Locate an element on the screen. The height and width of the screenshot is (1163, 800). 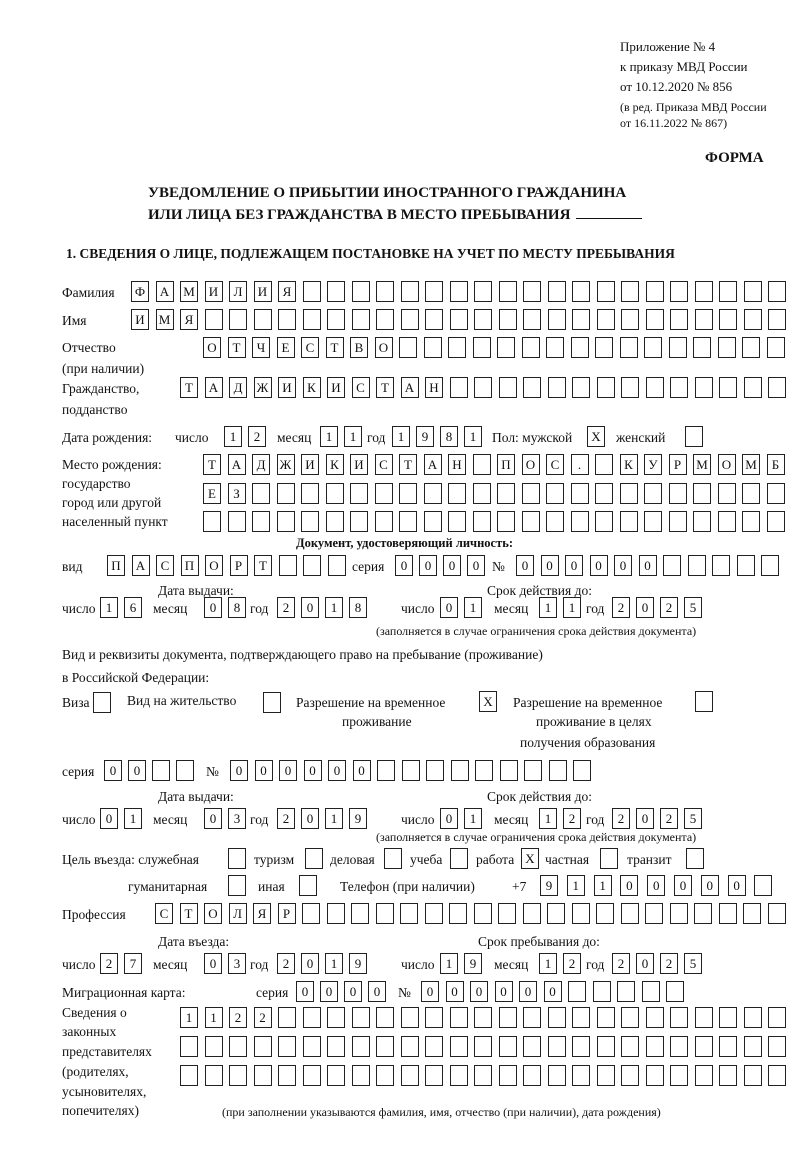
char-box: Ж is located at coordinates (262, 387).